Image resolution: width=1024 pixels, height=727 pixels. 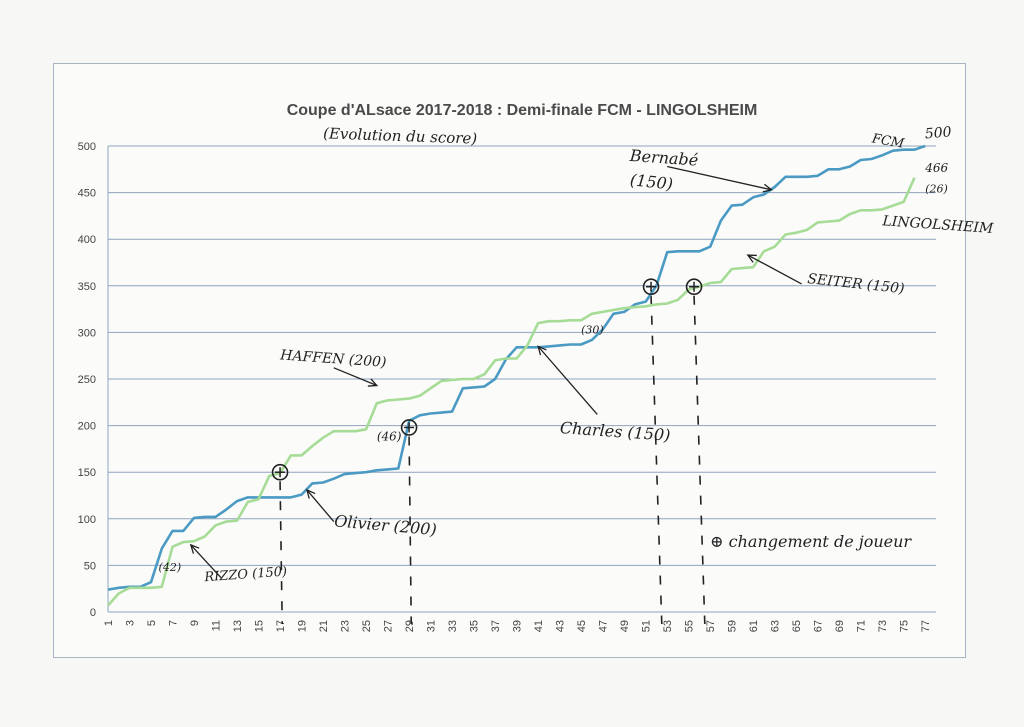 What do you see at coordinates (303, 626) in the screenshot?
I see `x-tick-label: 19` at bounding box center [303, 626].